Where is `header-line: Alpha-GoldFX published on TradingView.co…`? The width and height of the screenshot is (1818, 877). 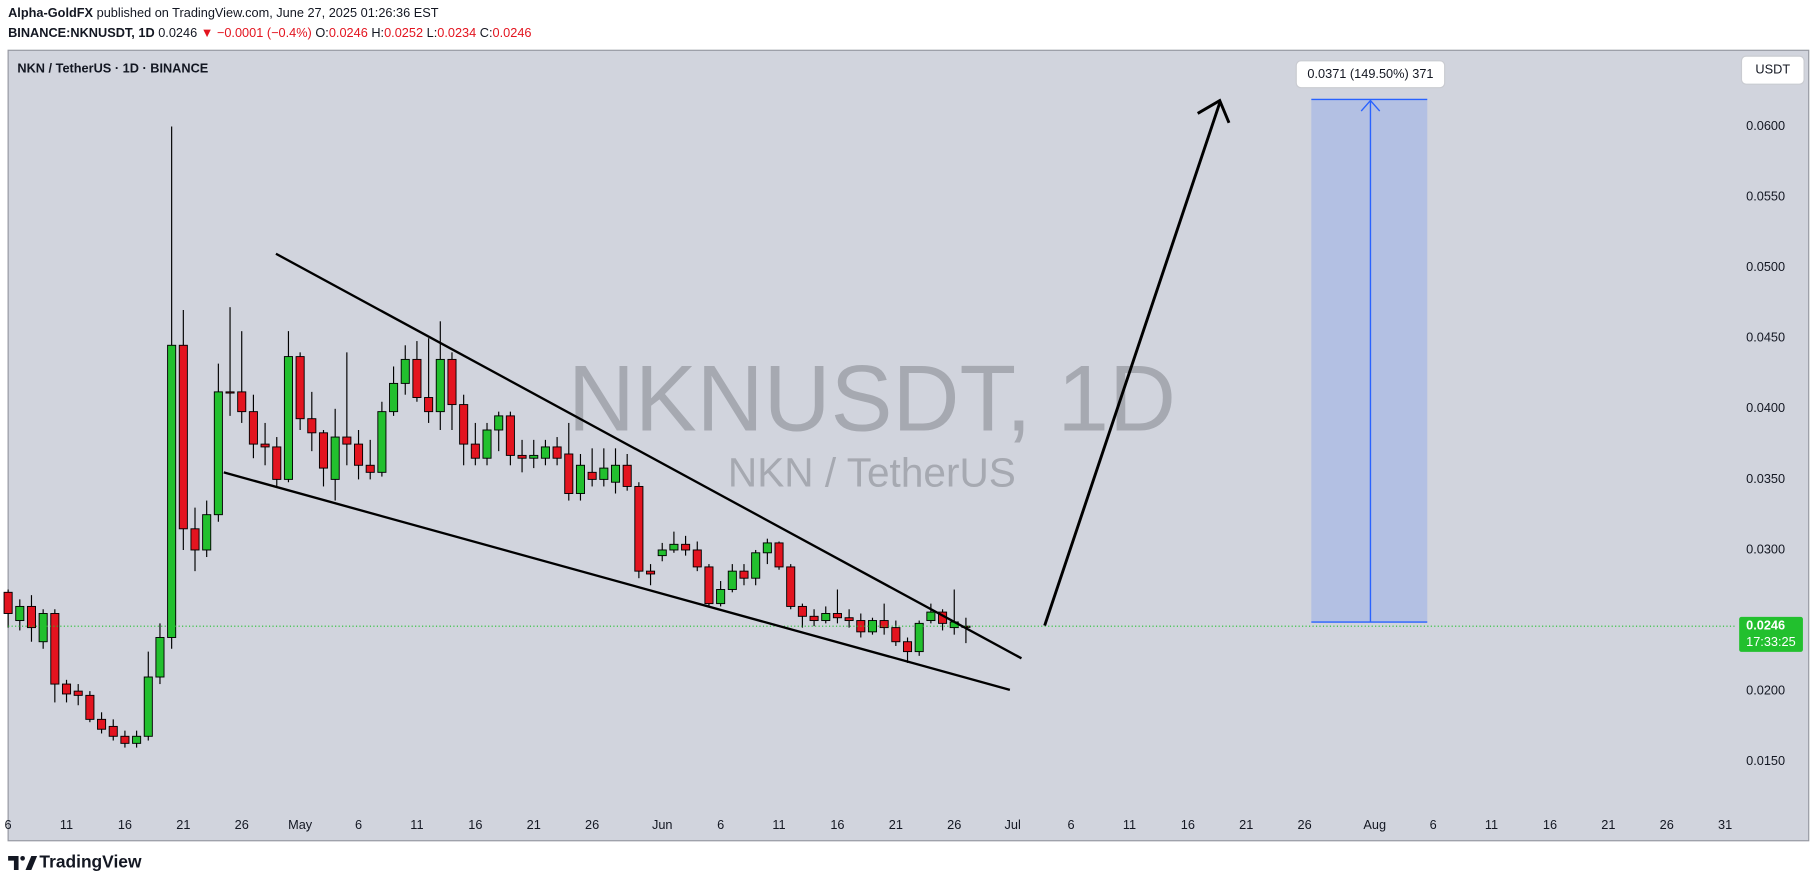 header-line: Alpha-GoldFX published on TradingView.co… is located at coordinates (223, 12).